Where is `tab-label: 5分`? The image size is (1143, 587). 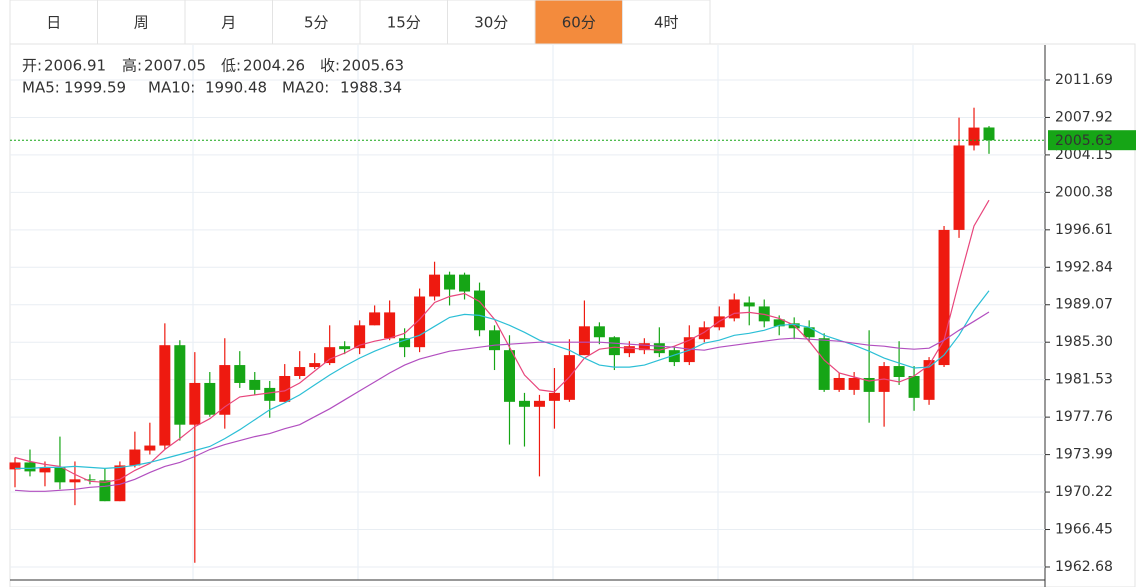
tab-label: 5分 is located at coordinates (316, 23).